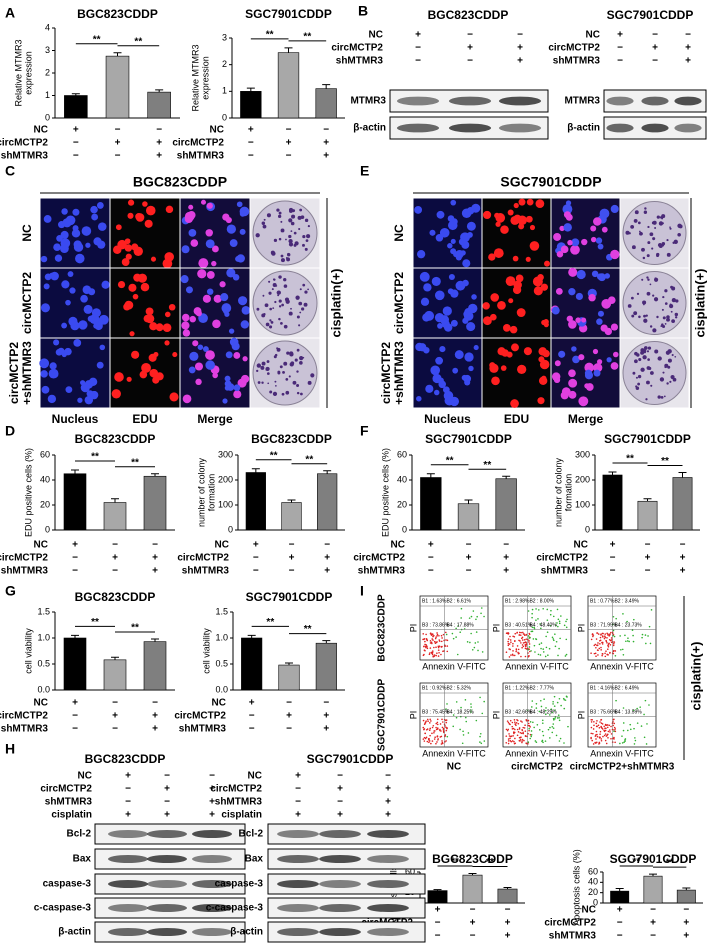  What do you see at coordinates (458, 688) in the screenshot?
I see `quadrant-label: B2 : 5.32%` at bounding box center [458, 688].